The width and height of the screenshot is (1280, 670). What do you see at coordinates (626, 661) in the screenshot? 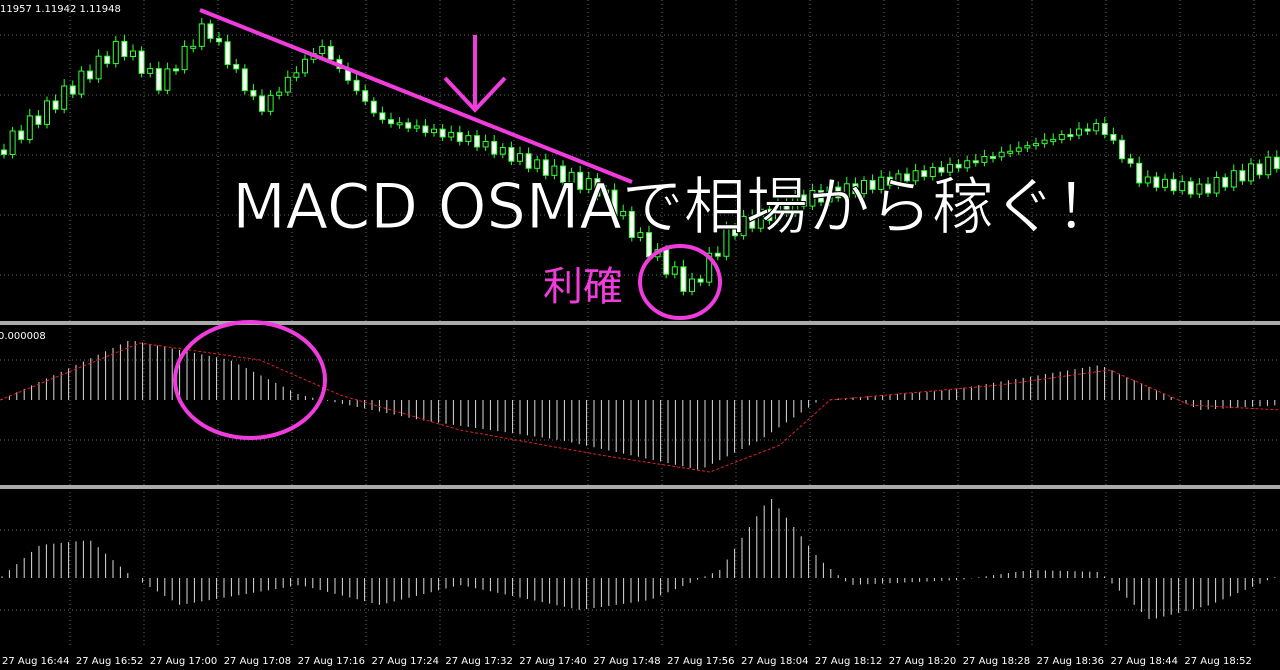
I see `x-tick-label: 27 Aug 17:48` at bounding box center [626, 661].